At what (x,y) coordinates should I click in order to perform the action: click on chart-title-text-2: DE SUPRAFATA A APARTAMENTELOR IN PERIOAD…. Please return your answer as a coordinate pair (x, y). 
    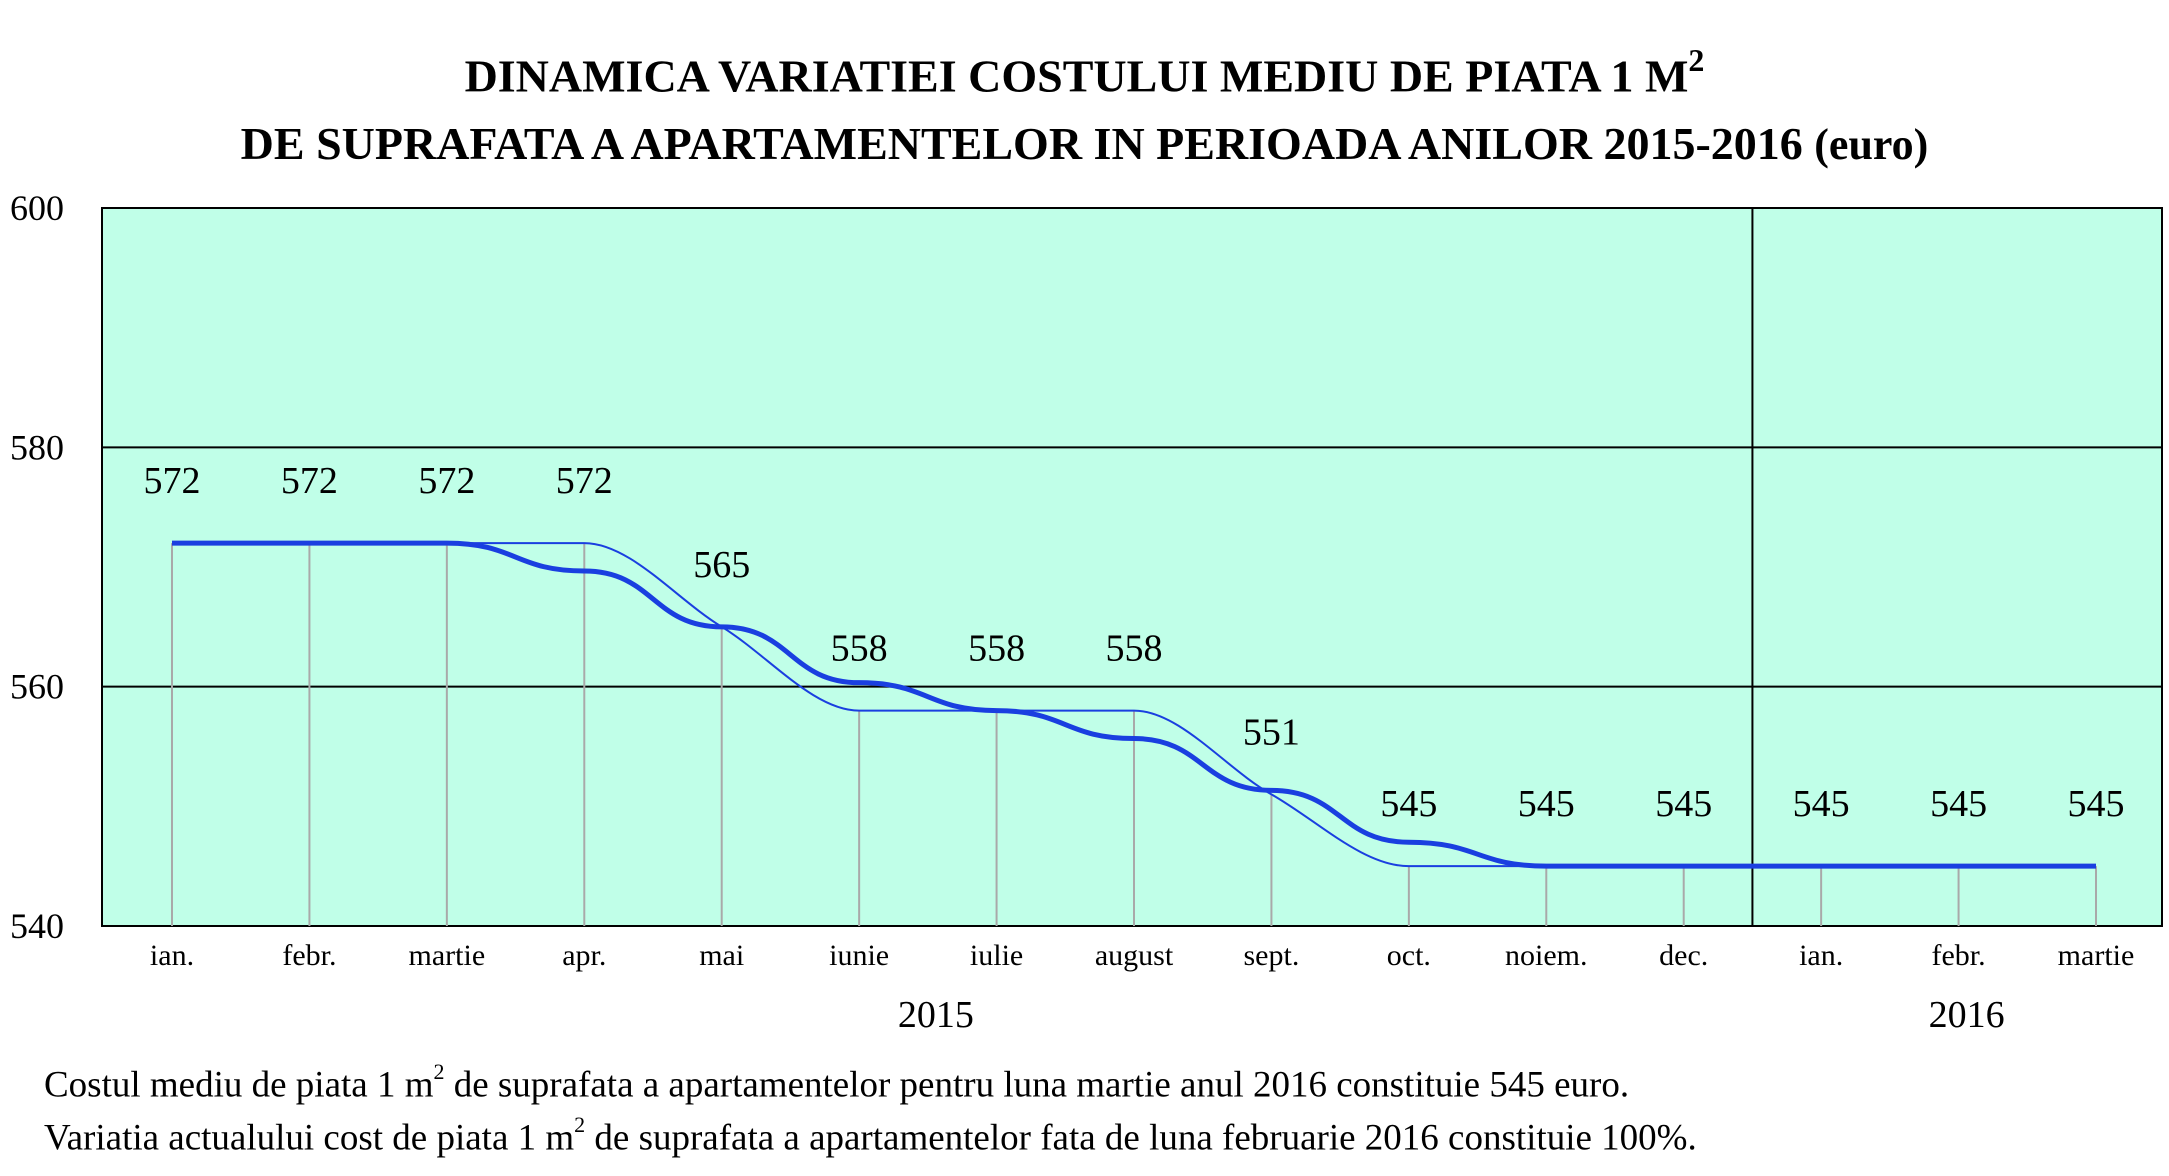
    Looking at the image, I should click on (1021, 143).